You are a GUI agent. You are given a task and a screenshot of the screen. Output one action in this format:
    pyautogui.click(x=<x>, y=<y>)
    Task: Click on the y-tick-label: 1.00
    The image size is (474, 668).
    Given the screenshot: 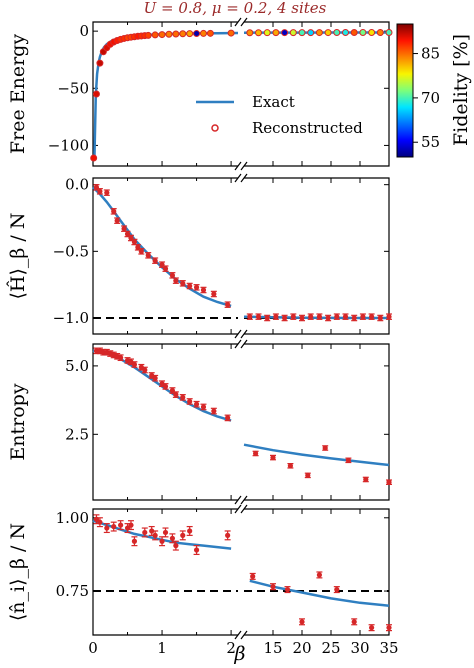 What is the action you would take?
    pyautogui.click(x=72, y=518)
    